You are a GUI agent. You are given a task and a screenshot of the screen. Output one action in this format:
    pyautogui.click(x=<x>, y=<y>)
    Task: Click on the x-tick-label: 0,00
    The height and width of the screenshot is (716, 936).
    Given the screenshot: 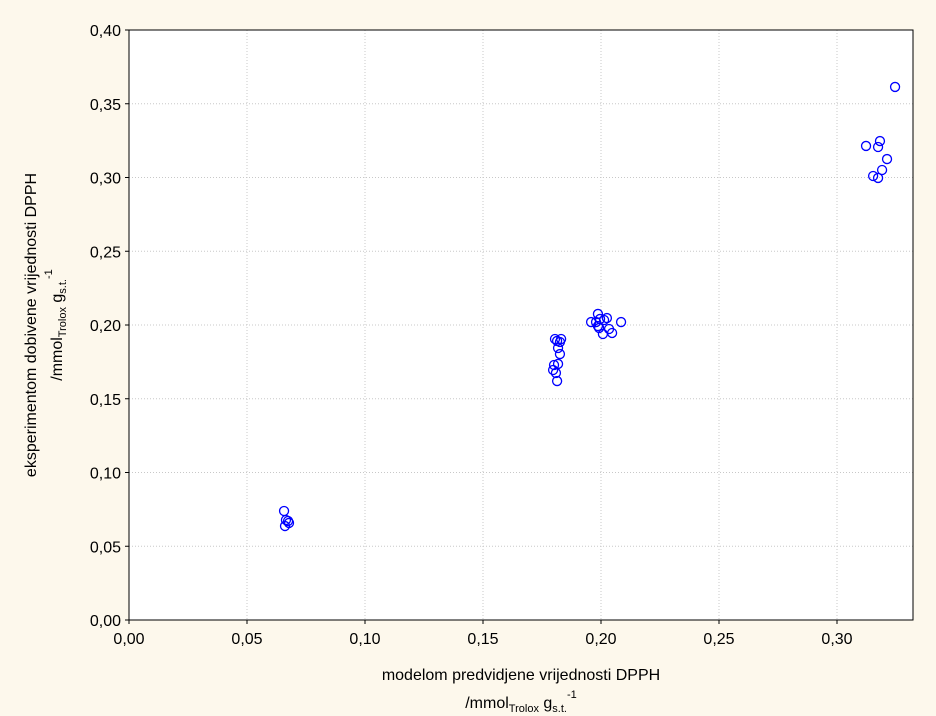 What is the action you would take?
    pyautogui.click(x=128, y=639)
    